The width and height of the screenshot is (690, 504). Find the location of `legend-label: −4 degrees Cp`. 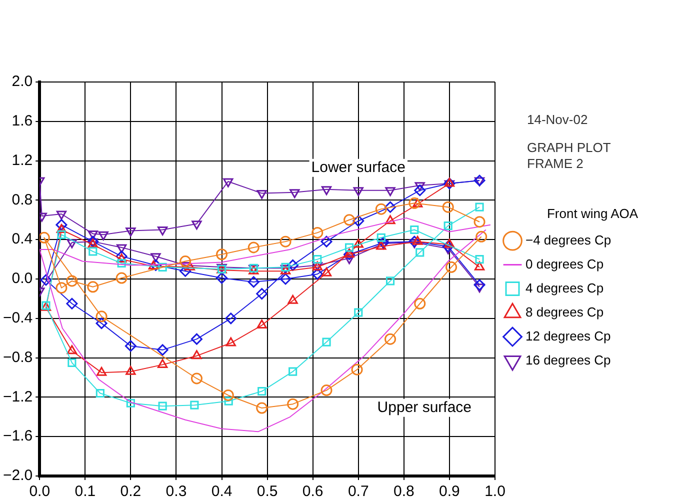

legend-label: −4 degrees Cp is located at coordinates (569, 240).